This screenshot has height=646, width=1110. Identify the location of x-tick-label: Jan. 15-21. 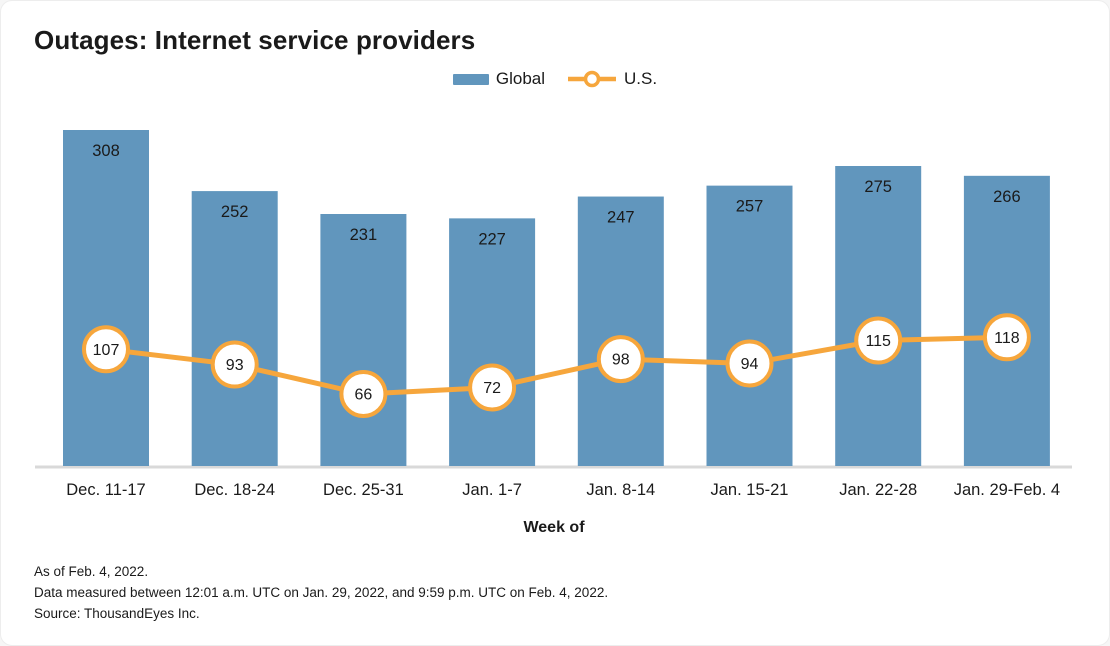
(750, 490).